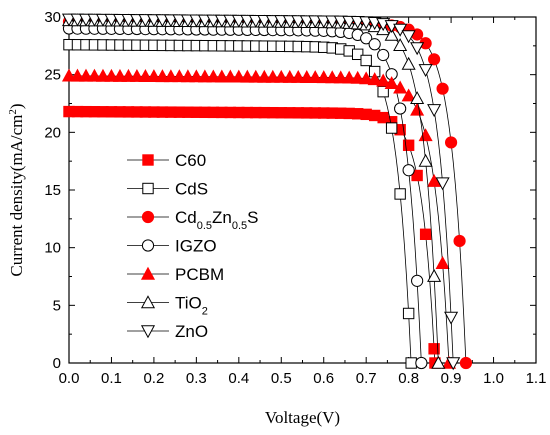 The image size is (550, 435). What do you see at coordinates (191, 331) in the screenshot?
I see `legend-label: ZnO` at bounding box center [191, 331].